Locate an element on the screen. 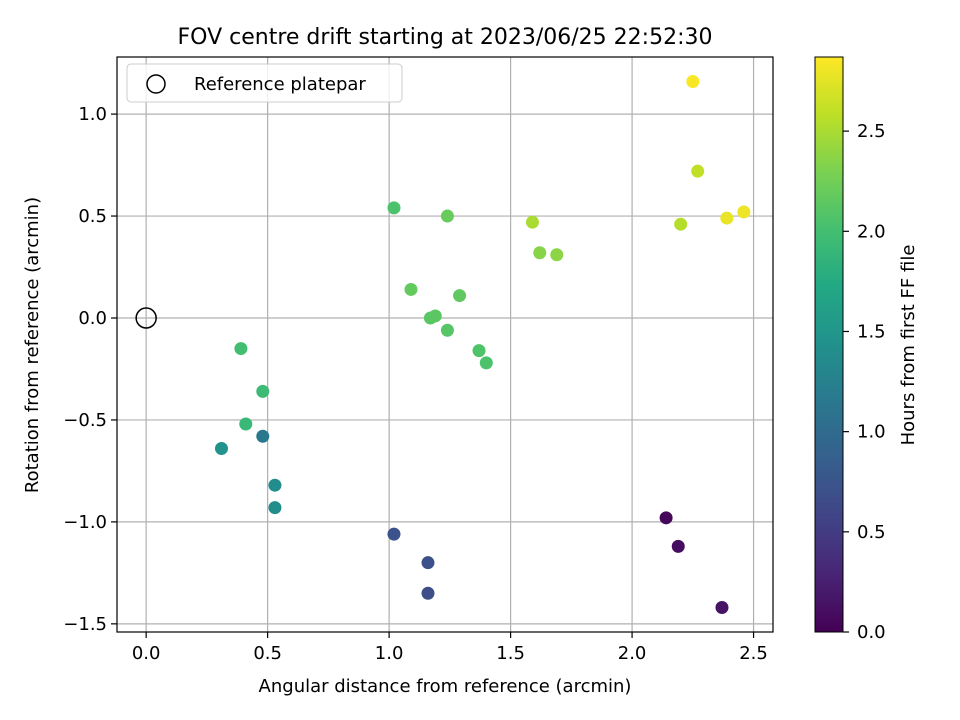  reference-platepar-marker is located at coordinates (146, 318).